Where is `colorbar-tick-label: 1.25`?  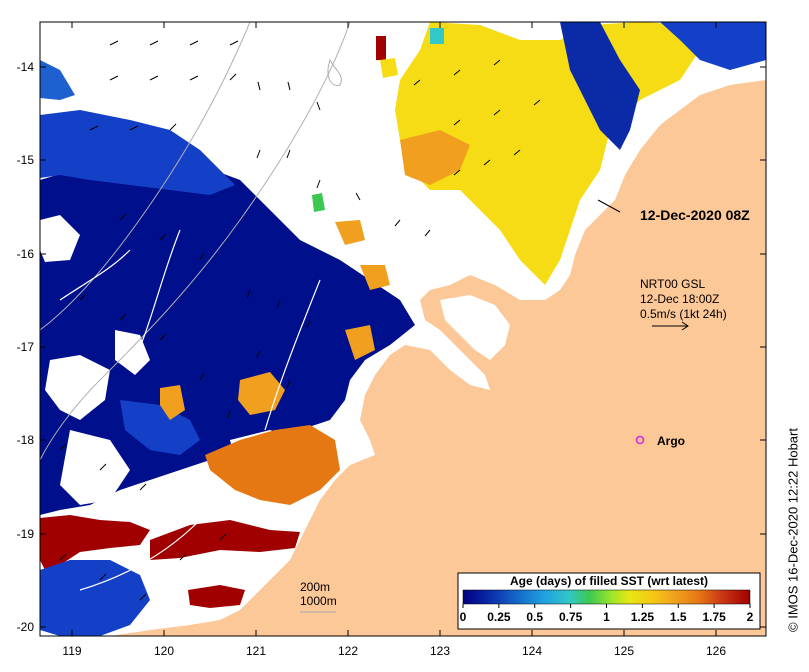 colorbar-tick-label: 1.25 is located at coordinates (643, 617).